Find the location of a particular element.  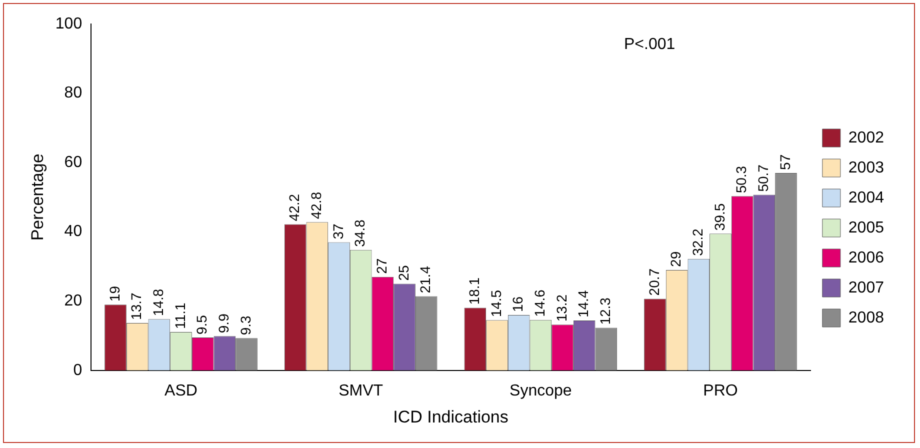

data-label: 14.5 is located at coordinates (496, 304).